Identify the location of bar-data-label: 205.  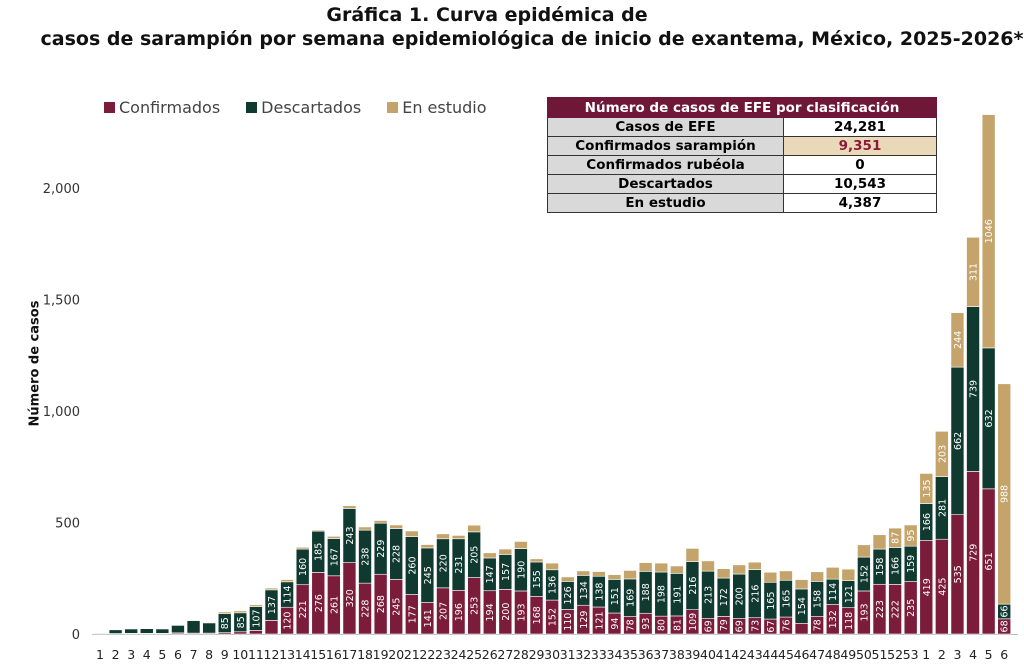
(475, 555).